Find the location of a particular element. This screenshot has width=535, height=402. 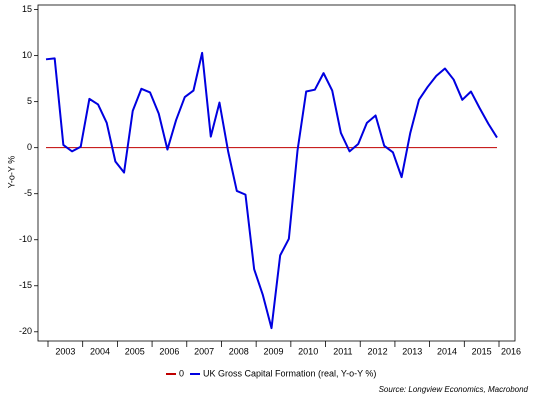

y-tick-label: -10 is located at coordinates (25, 239).